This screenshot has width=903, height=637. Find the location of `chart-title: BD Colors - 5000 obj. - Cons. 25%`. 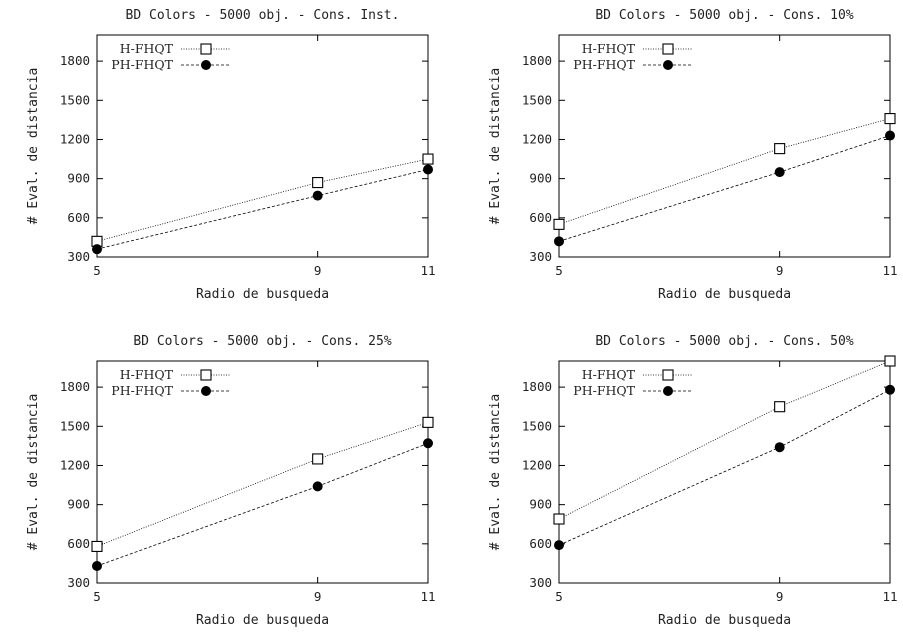

chart-title: BD Colors - 5000 obj. - Cons. 25% is located at coordinates (262, 341).